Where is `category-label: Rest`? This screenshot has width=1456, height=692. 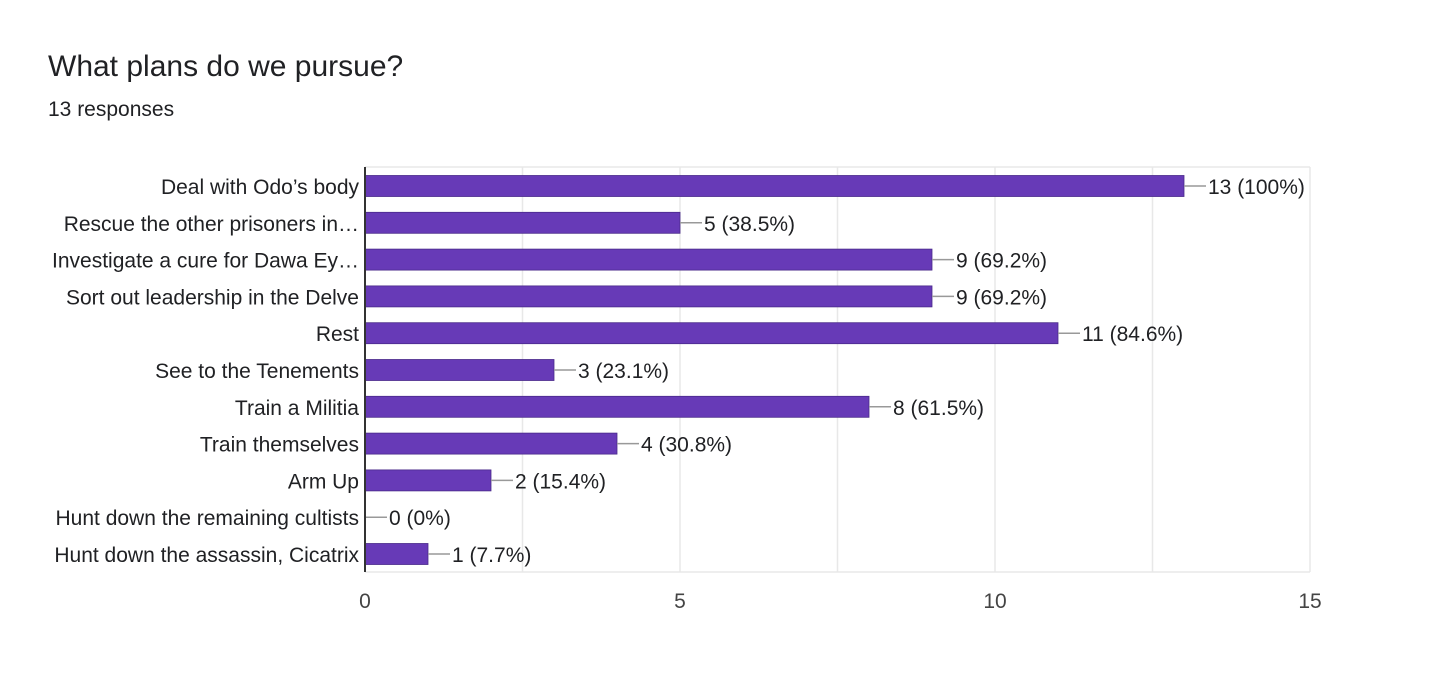
category-label: Rest is located at coordinates (337, 334).